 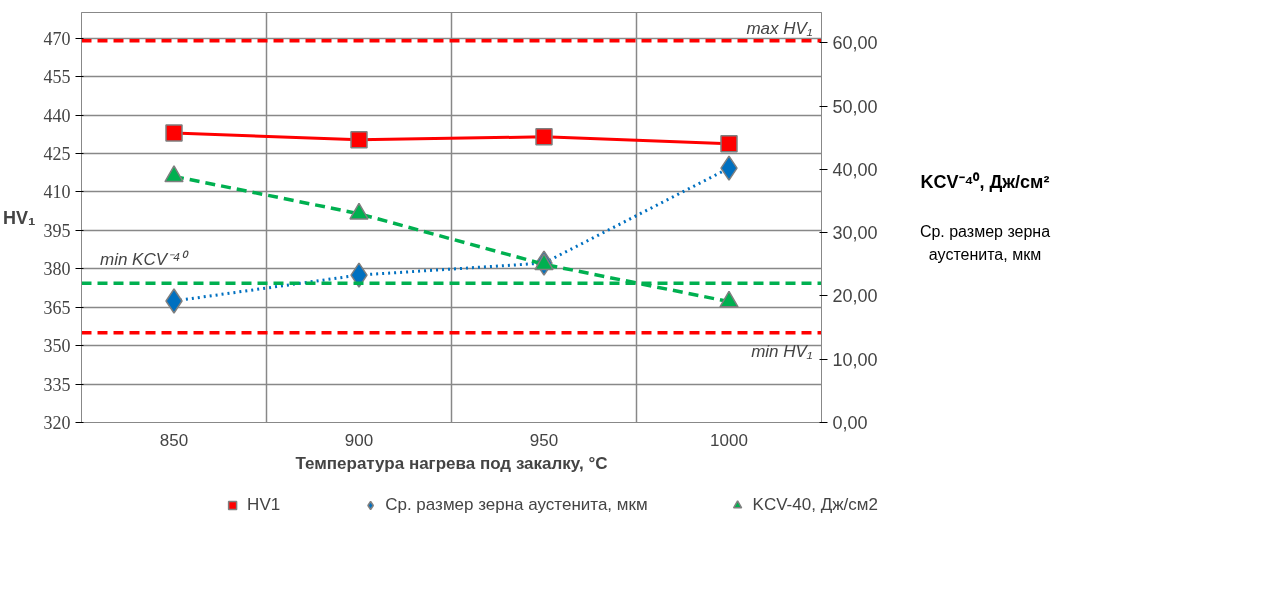 What do you see at coordinates (815, 505) in the screenshot?
I see `legend-label: KCV-40, Дж/см2` at bounding box center [815, 505].